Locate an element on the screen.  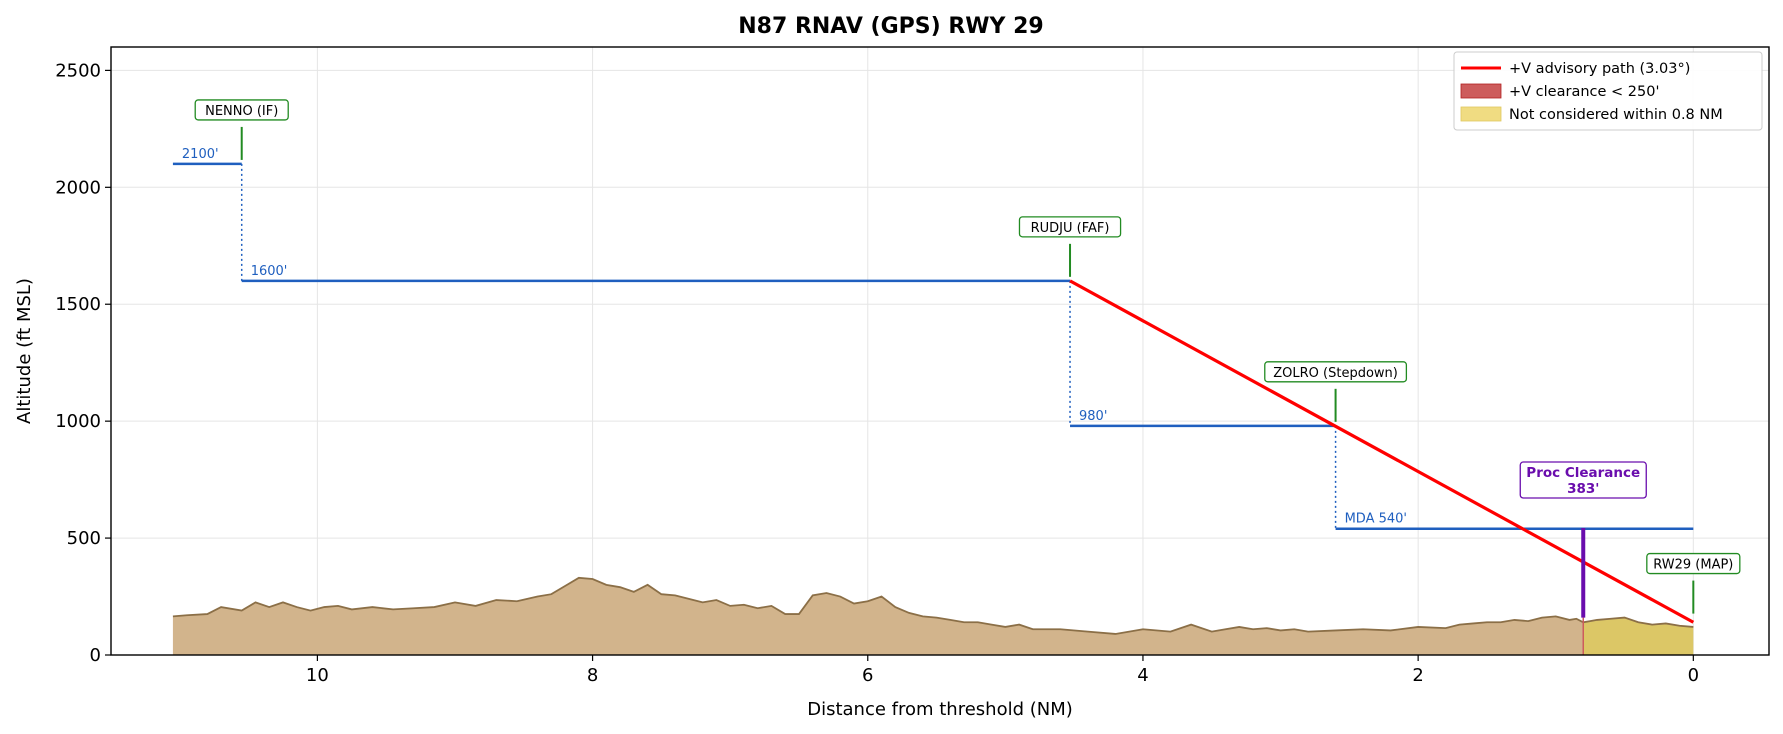
y-tick-label: 1000 is located at coordinates (78, 421).